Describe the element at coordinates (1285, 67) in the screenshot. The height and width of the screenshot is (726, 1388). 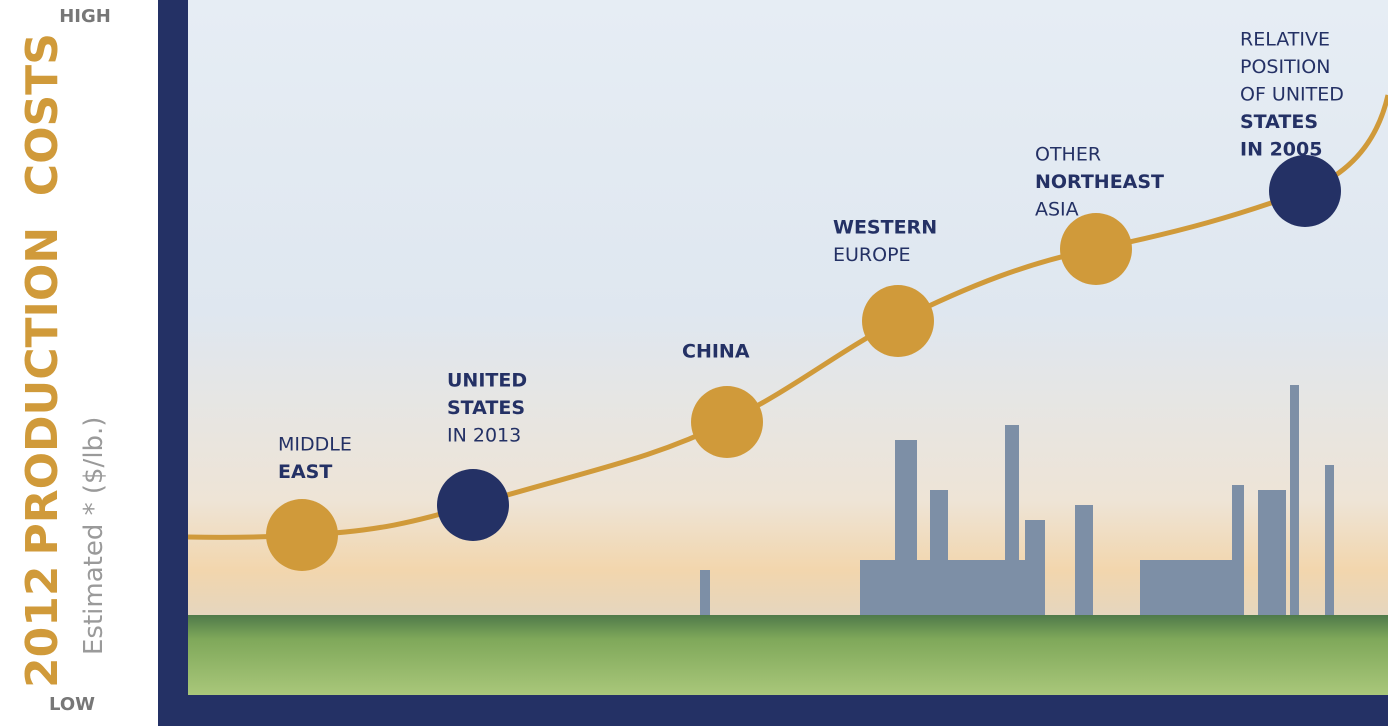
I see `node-label: POSITION` at that location.